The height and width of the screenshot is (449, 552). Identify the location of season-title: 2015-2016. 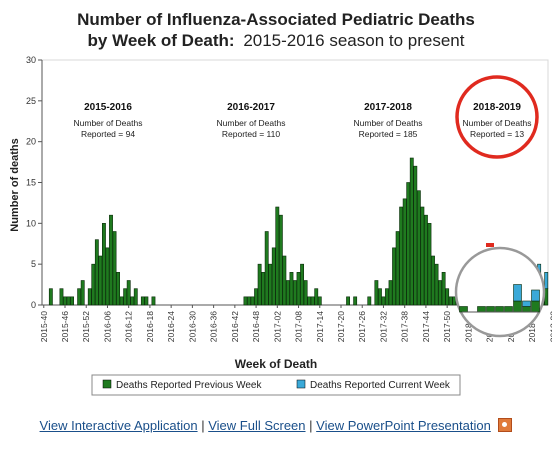
(108, 107).